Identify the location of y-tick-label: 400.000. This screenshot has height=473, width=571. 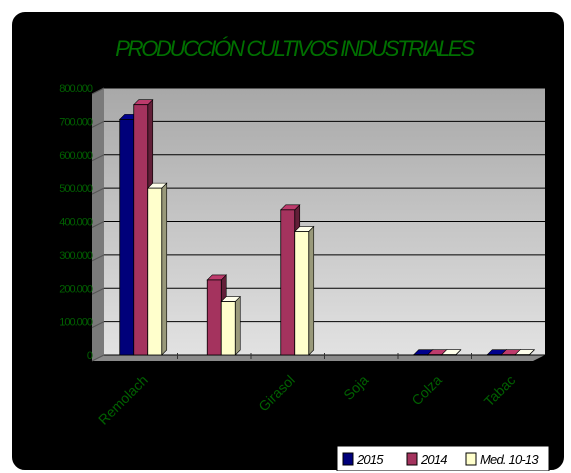
(76, 223).